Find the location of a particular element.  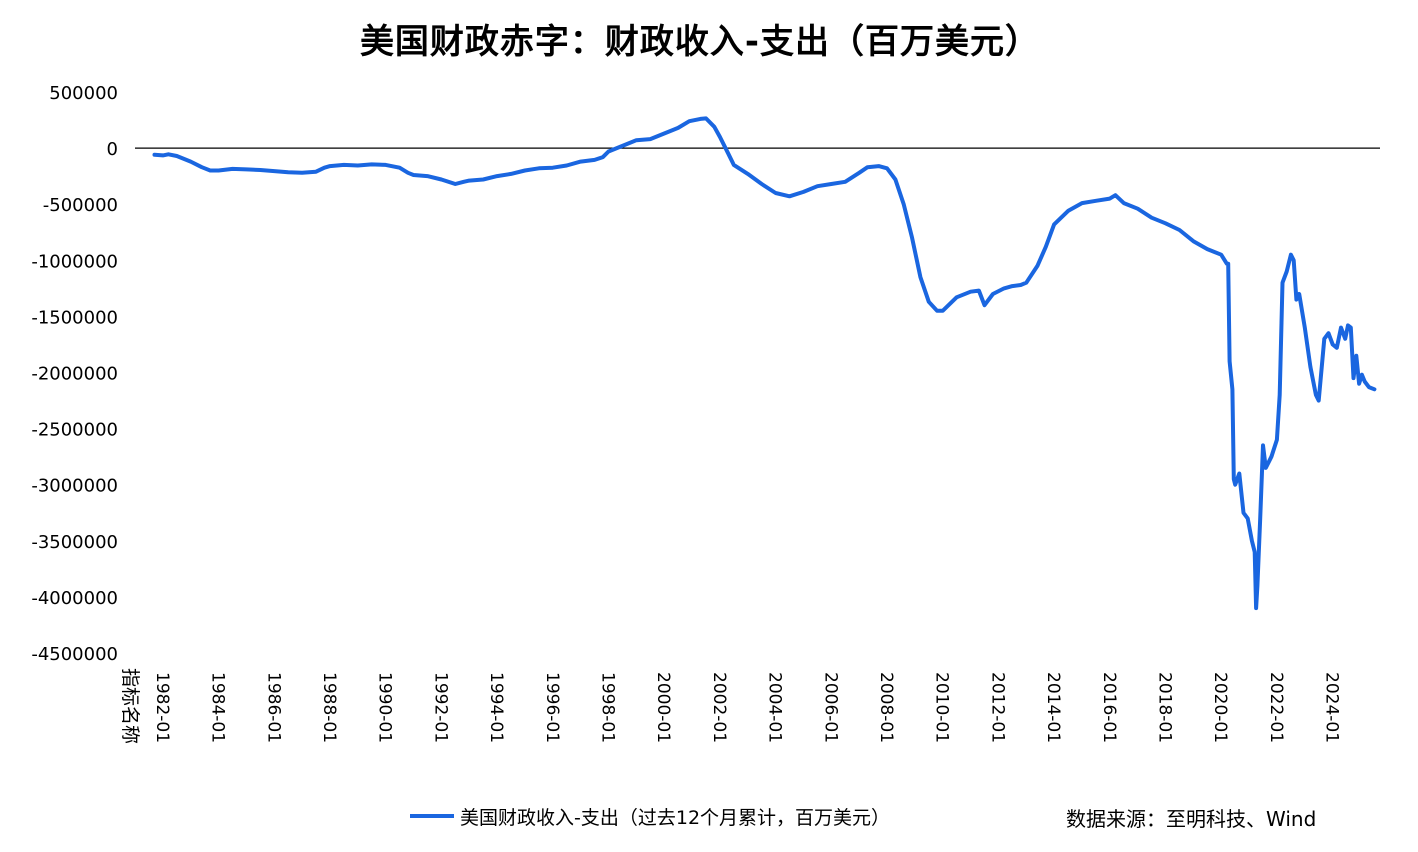

y-tick-label: -1500000 is located at coordinates (74, 317).